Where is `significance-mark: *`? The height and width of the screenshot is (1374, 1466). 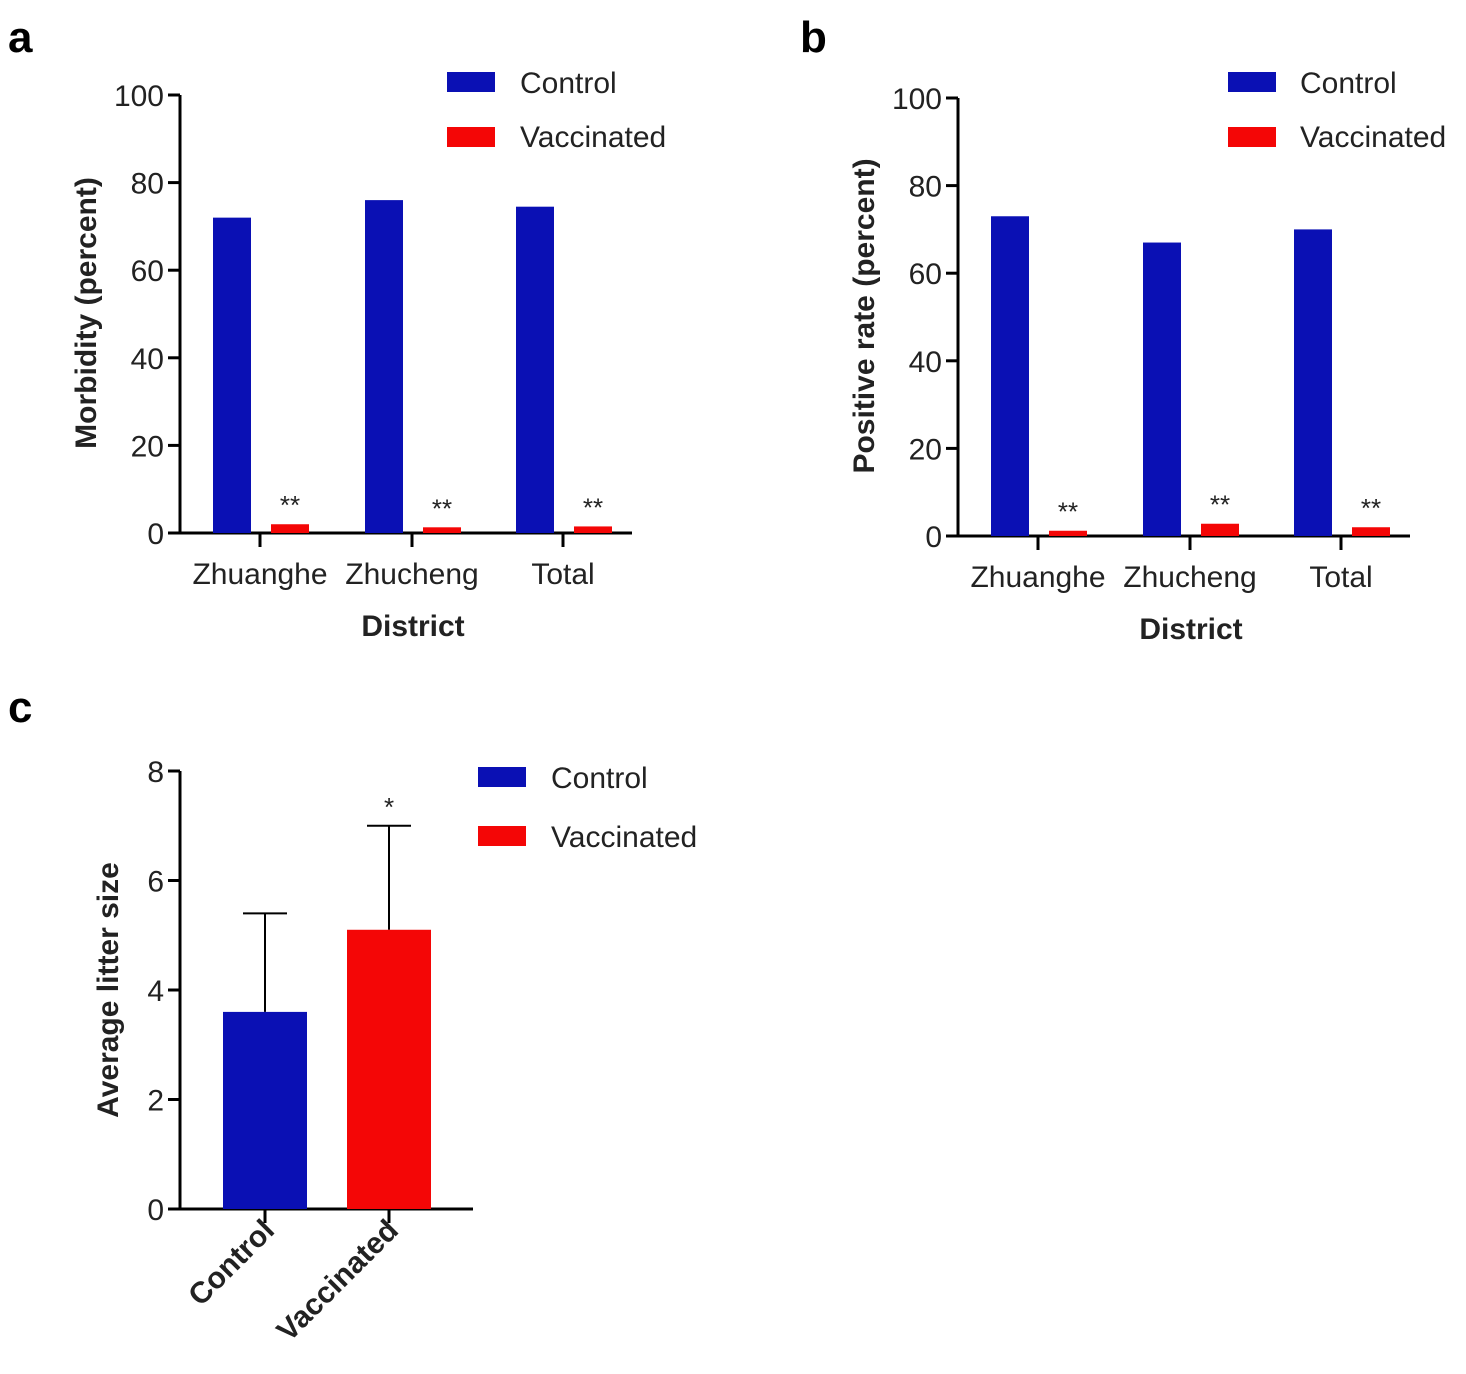
significance-mark: * is located at coordinates (389, 807).